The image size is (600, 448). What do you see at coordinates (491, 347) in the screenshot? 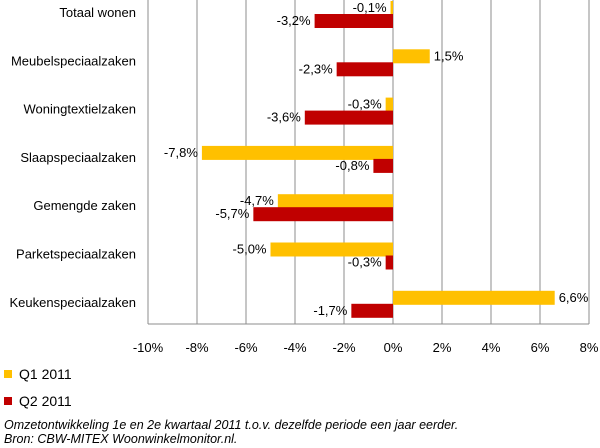
I see `x-tick-label: 4%` at bounding box center [491, 347].